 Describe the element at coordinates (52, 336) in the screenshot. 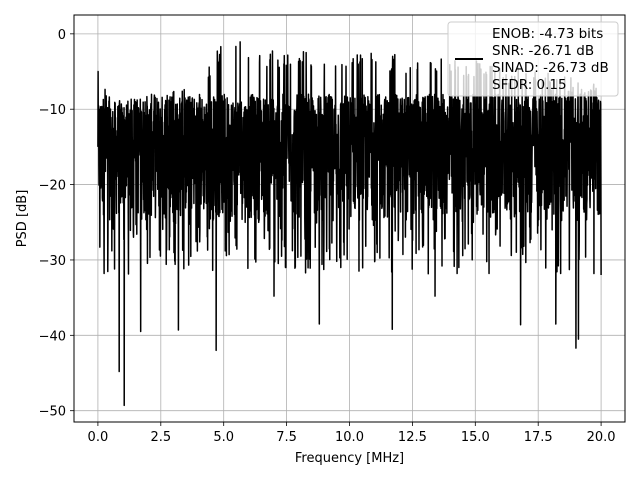

I see `y-tick-label: −40` at that location.